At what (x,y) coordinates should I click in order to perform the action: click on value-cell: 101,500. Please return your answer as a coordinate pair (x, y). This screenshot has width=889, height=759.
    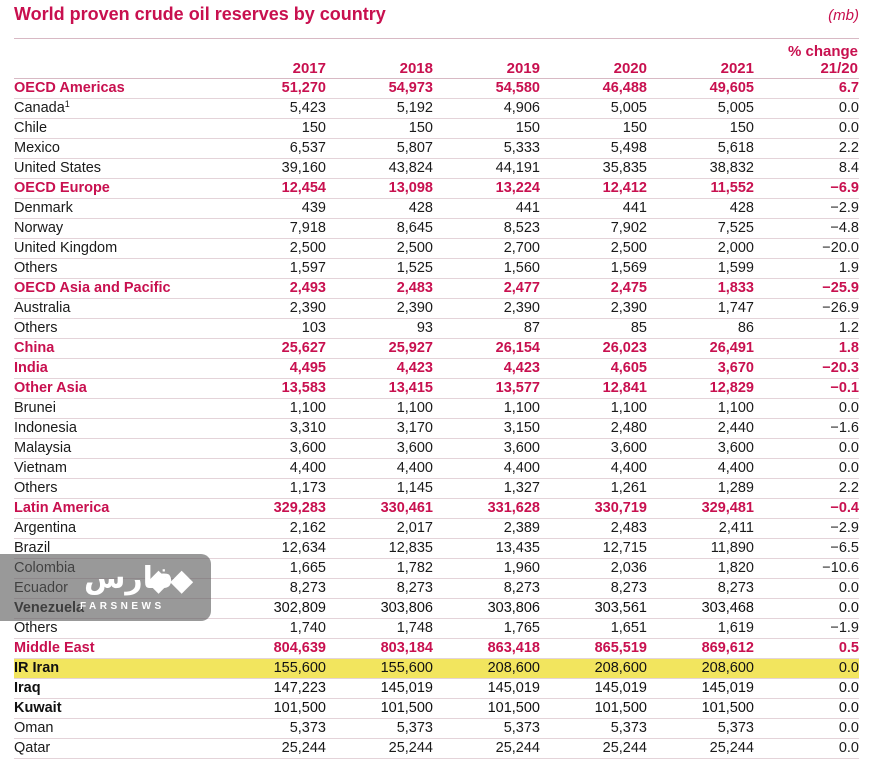
    Looking at the image, I should click on (379, 708).